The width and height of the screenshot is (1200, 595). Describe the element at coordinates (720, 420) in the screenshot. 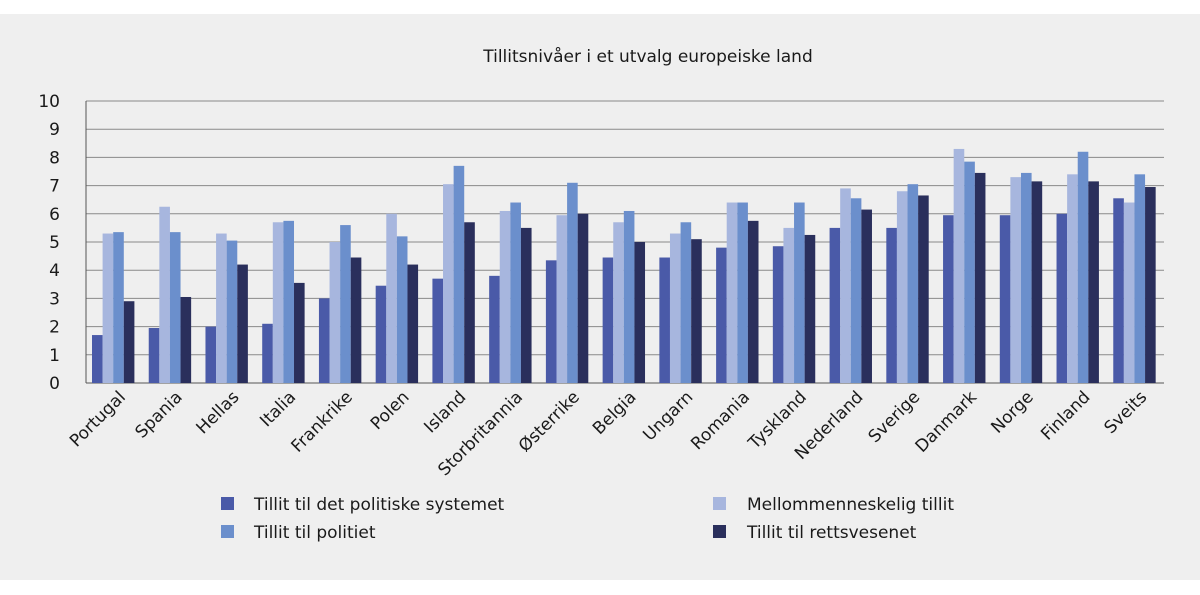

I see `x-tick-label: Romania` at that location.